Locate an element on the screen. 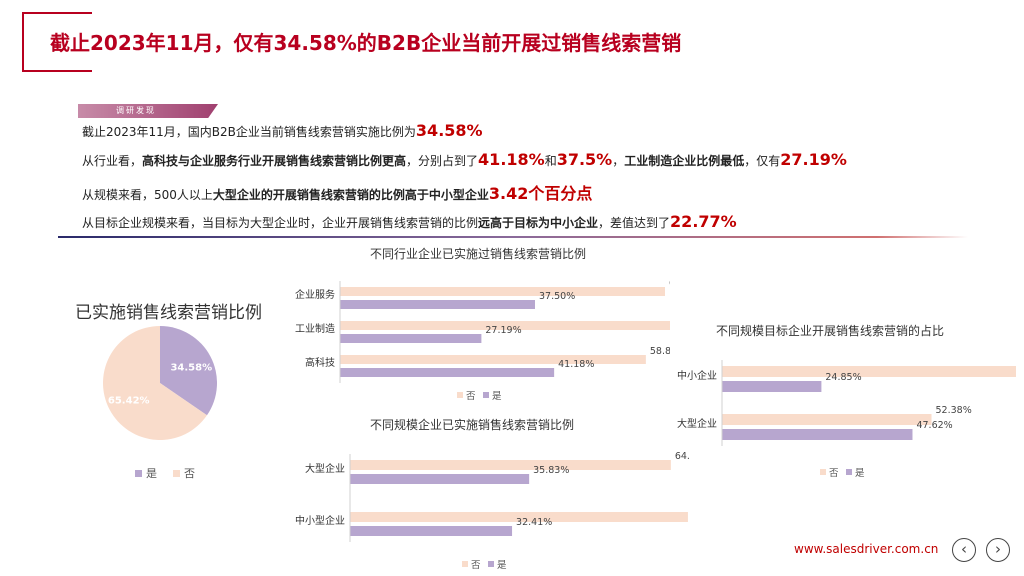  pie-slice-否 is located at coordinates (154, 383).